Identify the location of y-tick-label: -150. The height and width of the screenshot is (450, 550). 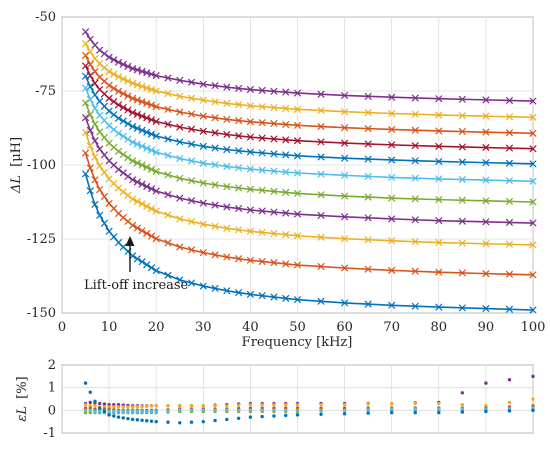
(41, 313).